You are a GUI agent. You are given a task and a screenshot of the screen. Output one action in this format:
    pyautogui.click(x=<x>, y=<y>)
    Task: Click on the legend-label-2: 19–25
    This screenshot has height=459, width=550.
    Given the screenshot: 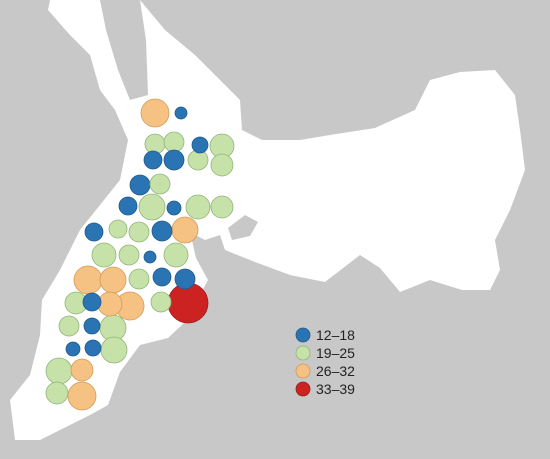 What is the action you would take?
    pyautogui.click(x=335, y=353)
    